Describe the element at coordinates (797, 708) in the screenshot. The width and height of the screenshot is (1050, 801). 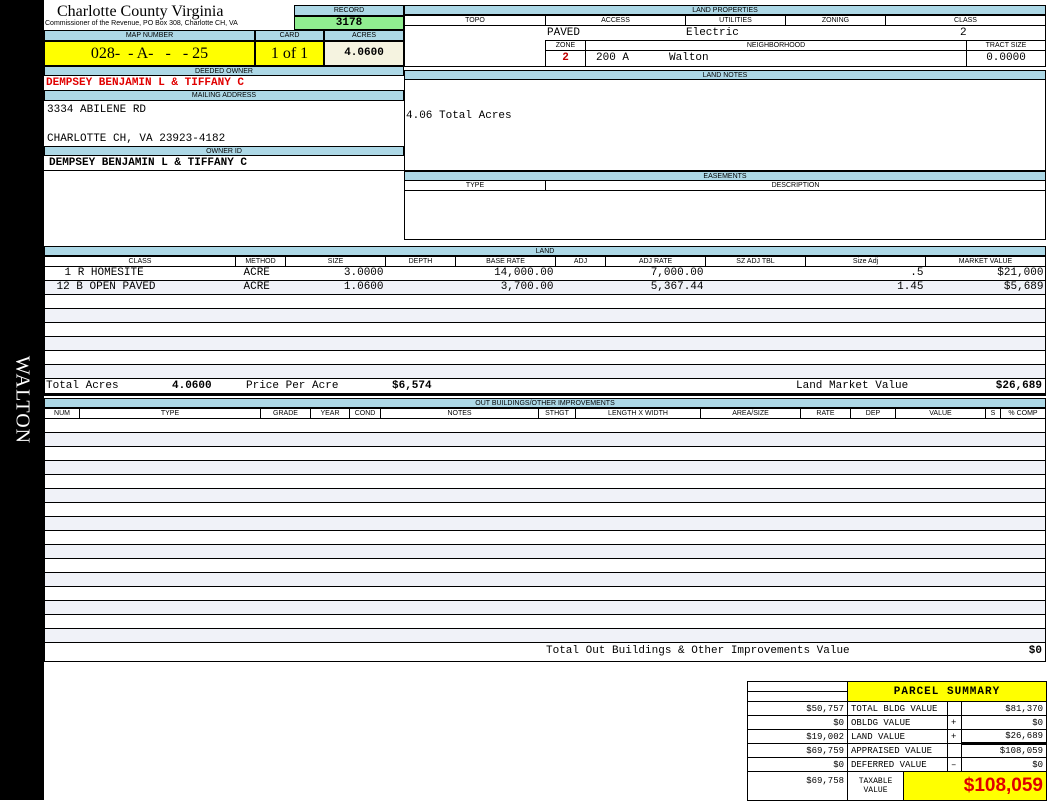
I see `prior-value: $50,757` at that location.